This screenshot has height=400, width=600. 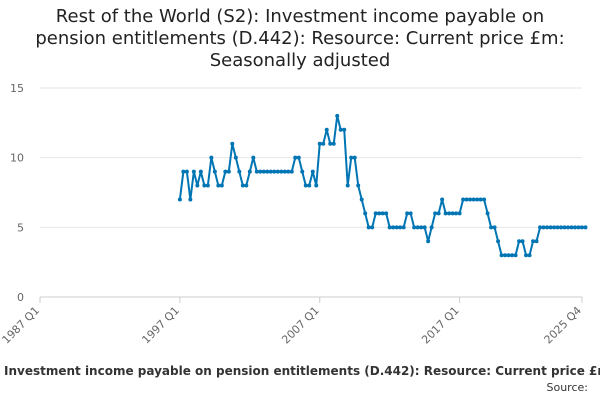 What do you see at coordinates (292, 321) in the screenshot?
I see `x-axis: 1987 Q1 1997 Q1 2007 Q1 2017 Q1 2025 Q4` at bounding box center [292, 321].